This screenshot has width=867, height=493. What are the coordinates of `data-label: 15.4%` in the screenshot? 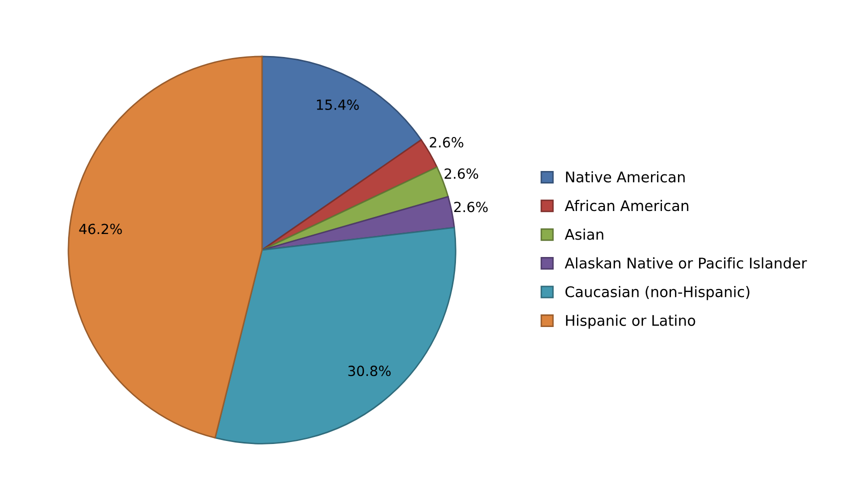 It's located at (337, 104).